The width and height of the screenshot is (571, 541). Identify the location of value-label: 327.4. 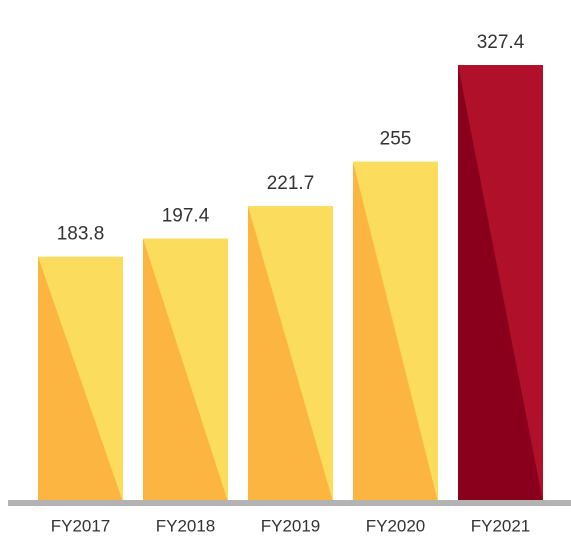
(501, 42).